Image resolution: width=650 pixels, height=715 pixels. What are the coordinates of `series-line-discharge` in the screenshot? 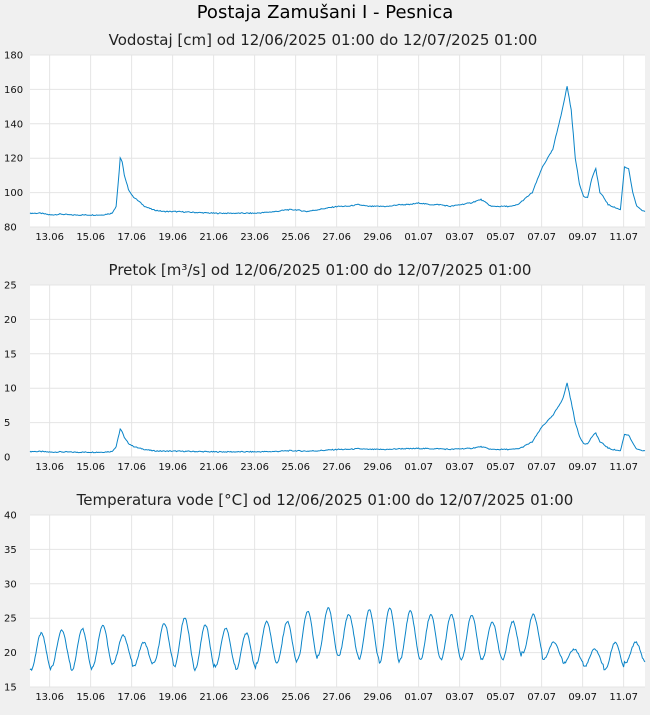 It's located at (337, 418).